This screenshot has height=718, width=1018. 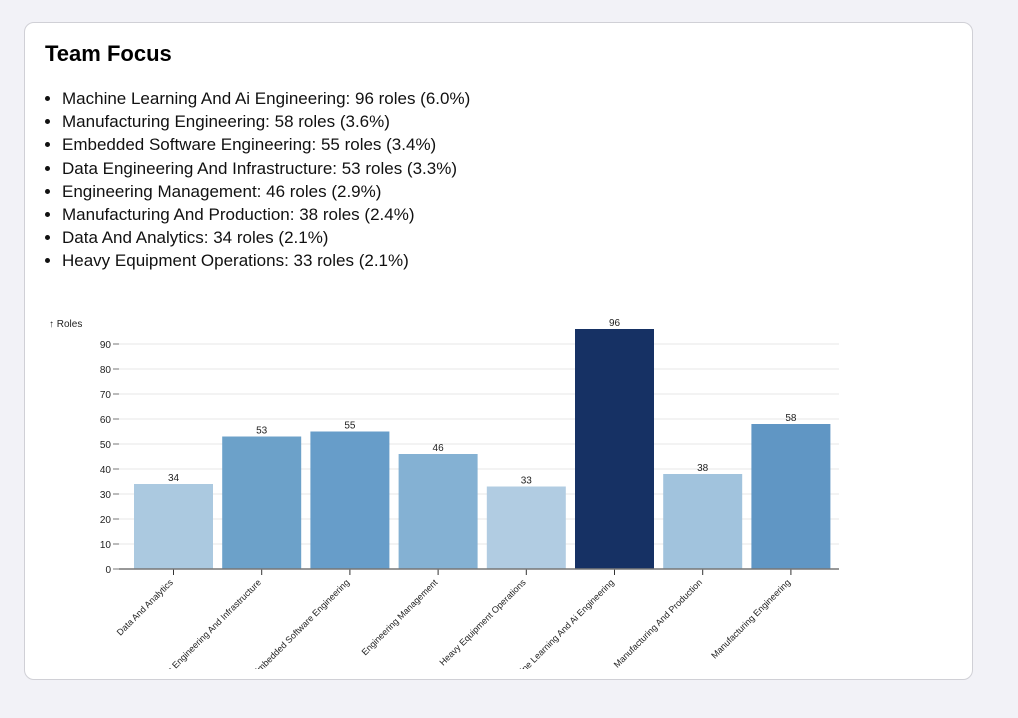 What do you see at coordinates (106, 370) in the screenshot?
I see `y-tick-label: 80` at bounding box center [106, 370].